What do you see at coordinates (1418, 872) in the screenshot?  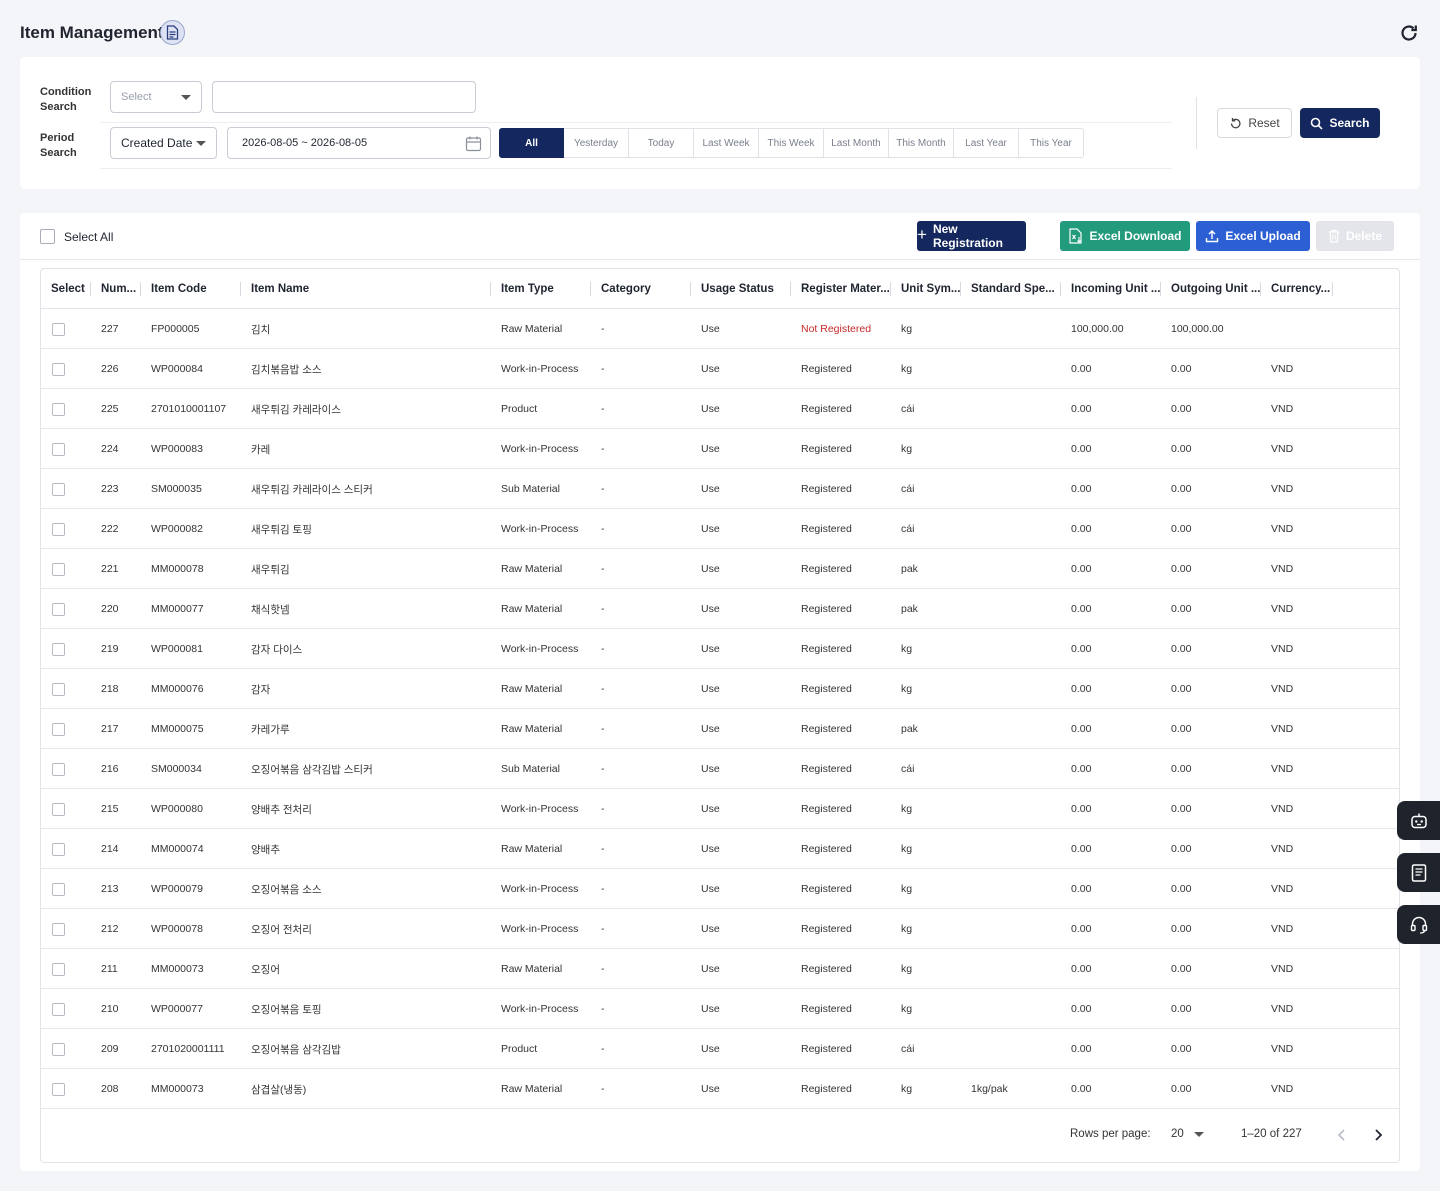 I see `manual-button` at bounding box center [1418, 872].